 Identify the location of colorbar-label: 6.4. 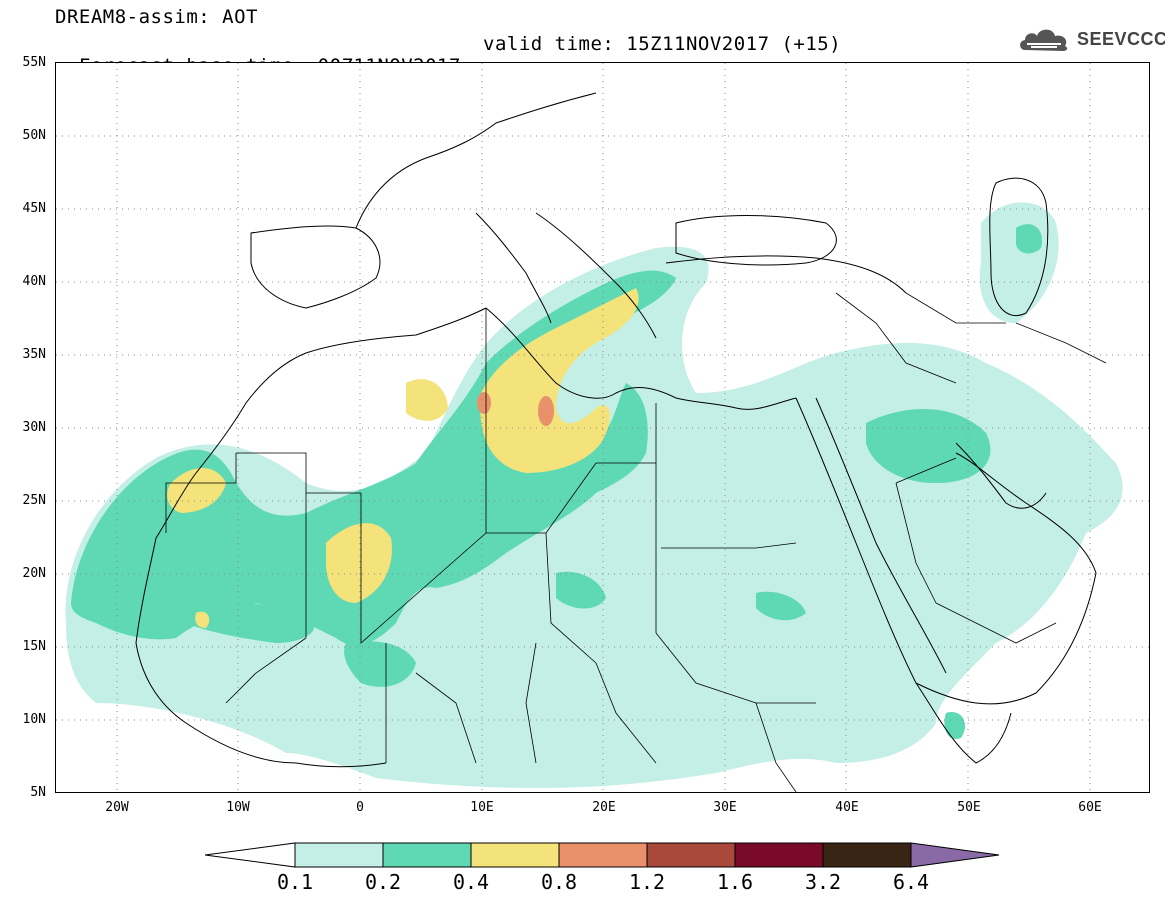
(911, 882).